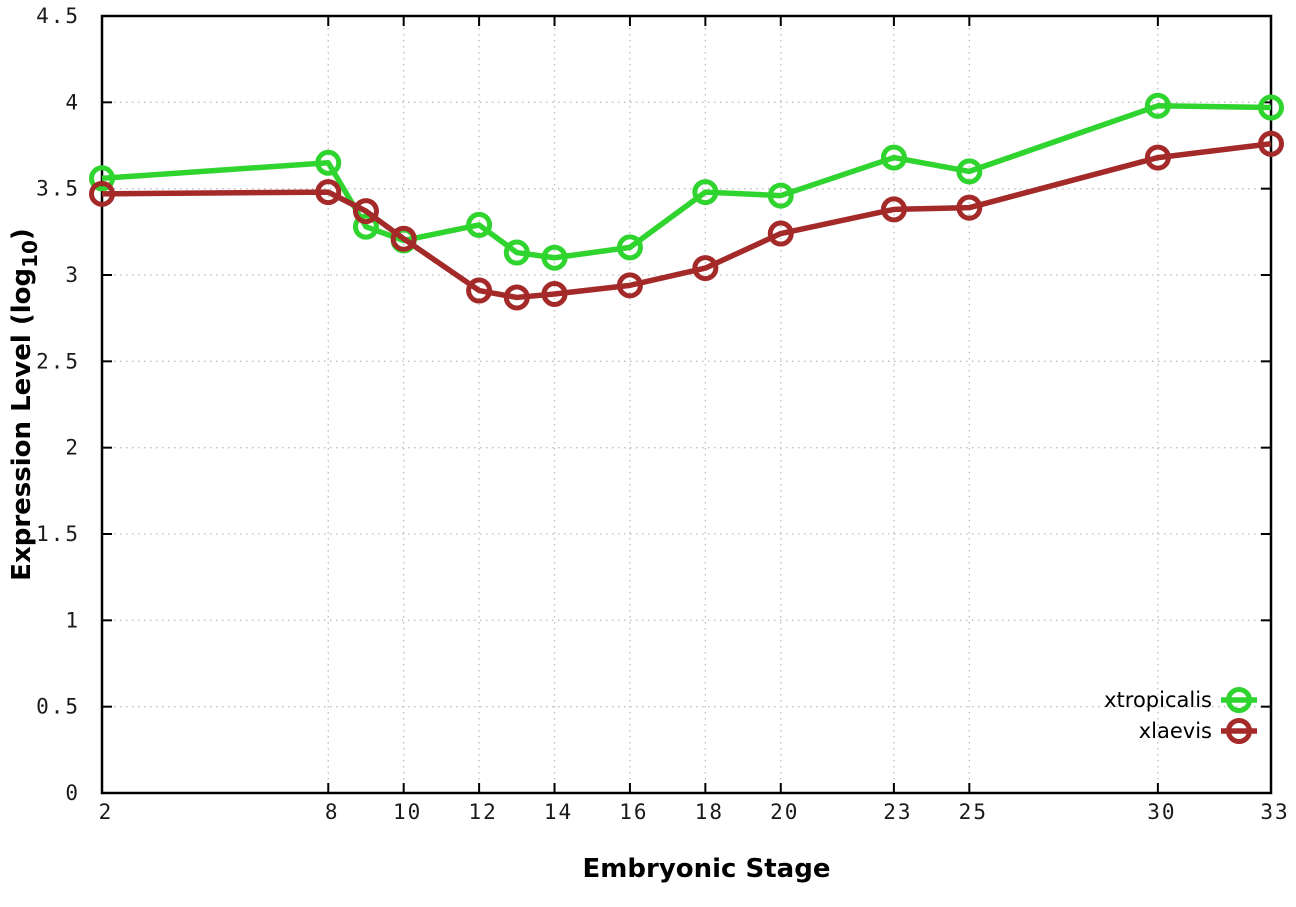  What do you see at coordinates (707, 869) in the screenshot?
I see `x-axis-title: Embryonic Stage` at bounding box center [707, 869].